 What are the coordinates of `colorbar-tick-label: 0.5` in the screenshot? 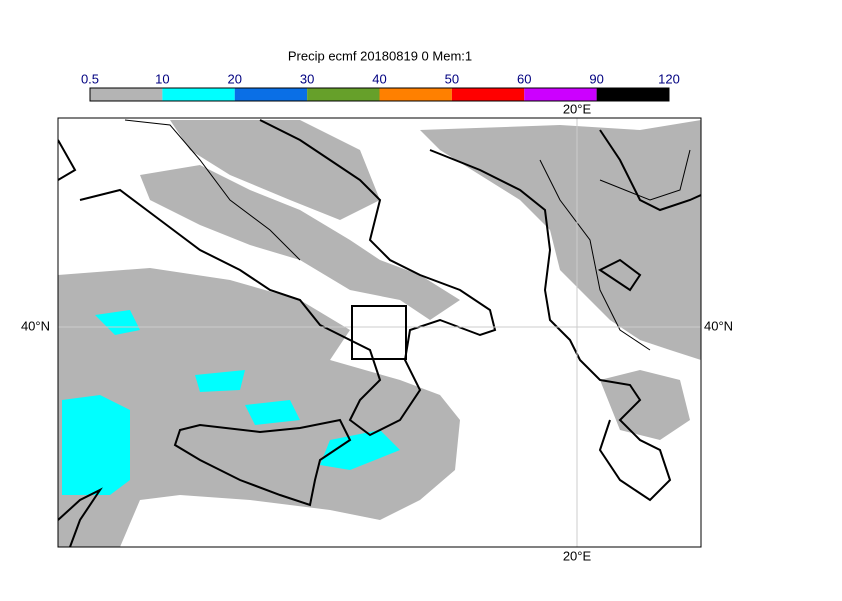 It's located at (90, 78).